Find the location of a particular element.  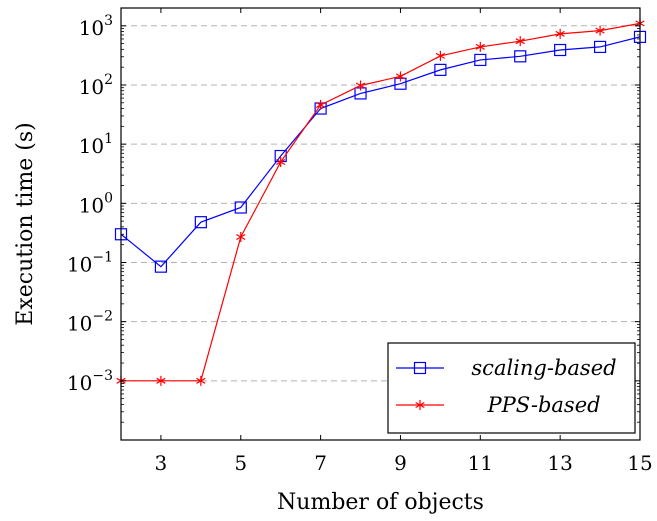

y-tick-label: 10⁻¹ is located at coordinates (90, 262).